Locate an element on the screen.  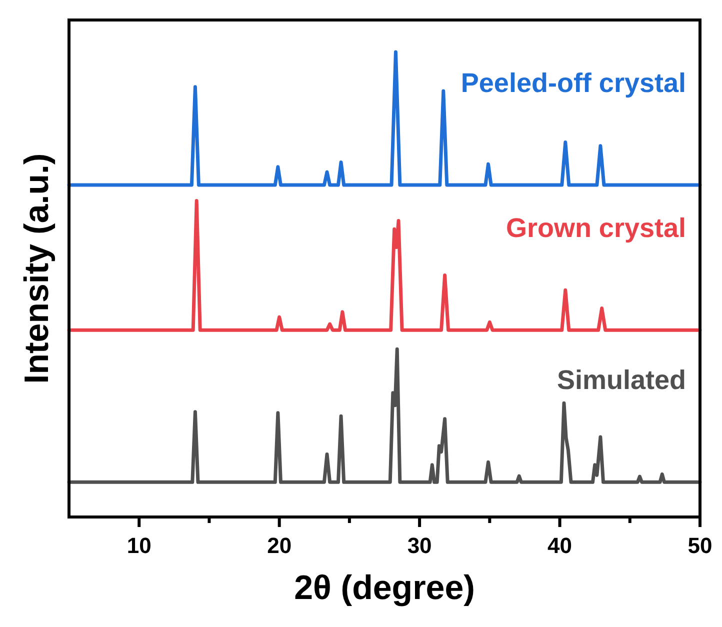
x-tick-label: 20 is located at coordinates (279, 545).